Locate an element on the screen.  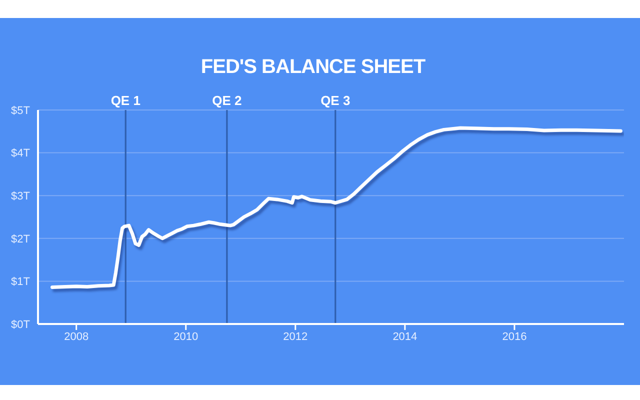
x-tick-label: 2008 is located at coordinates (76, 336).